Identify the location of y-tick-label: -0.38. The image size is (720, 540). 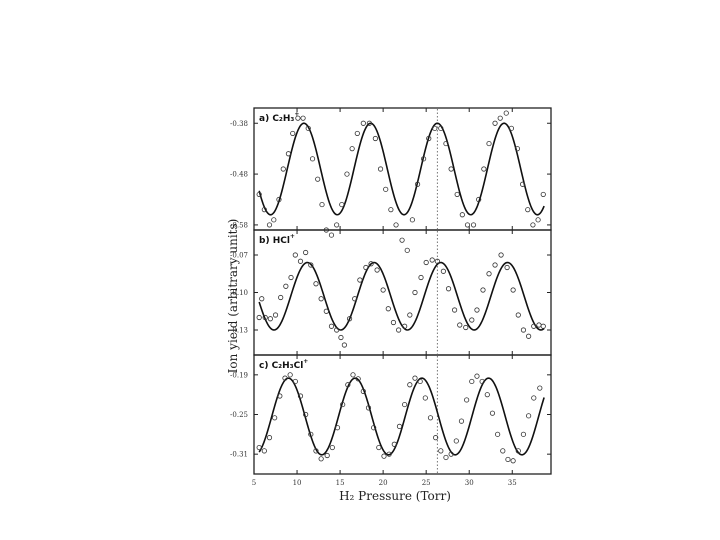
(239, 124).